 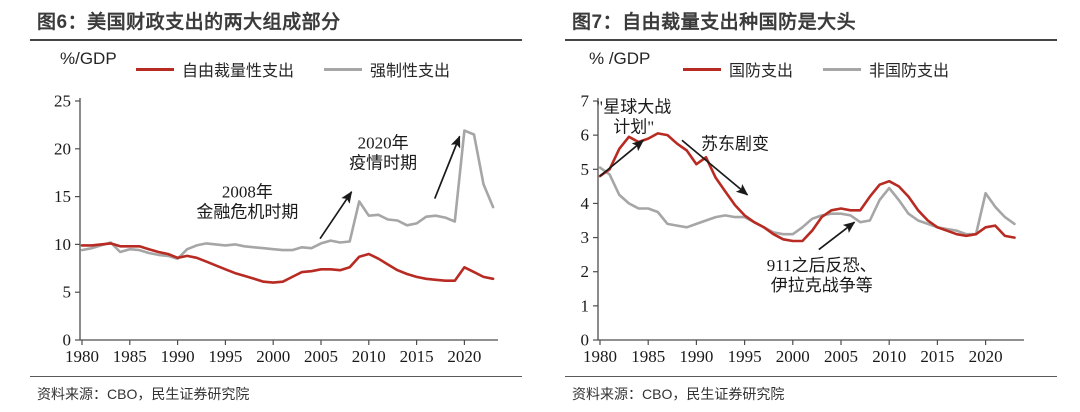 What do you see at coordinates (585, 101) in the screenshot?
I see `y-tick-label: 7` at bounding box center [585, 101].